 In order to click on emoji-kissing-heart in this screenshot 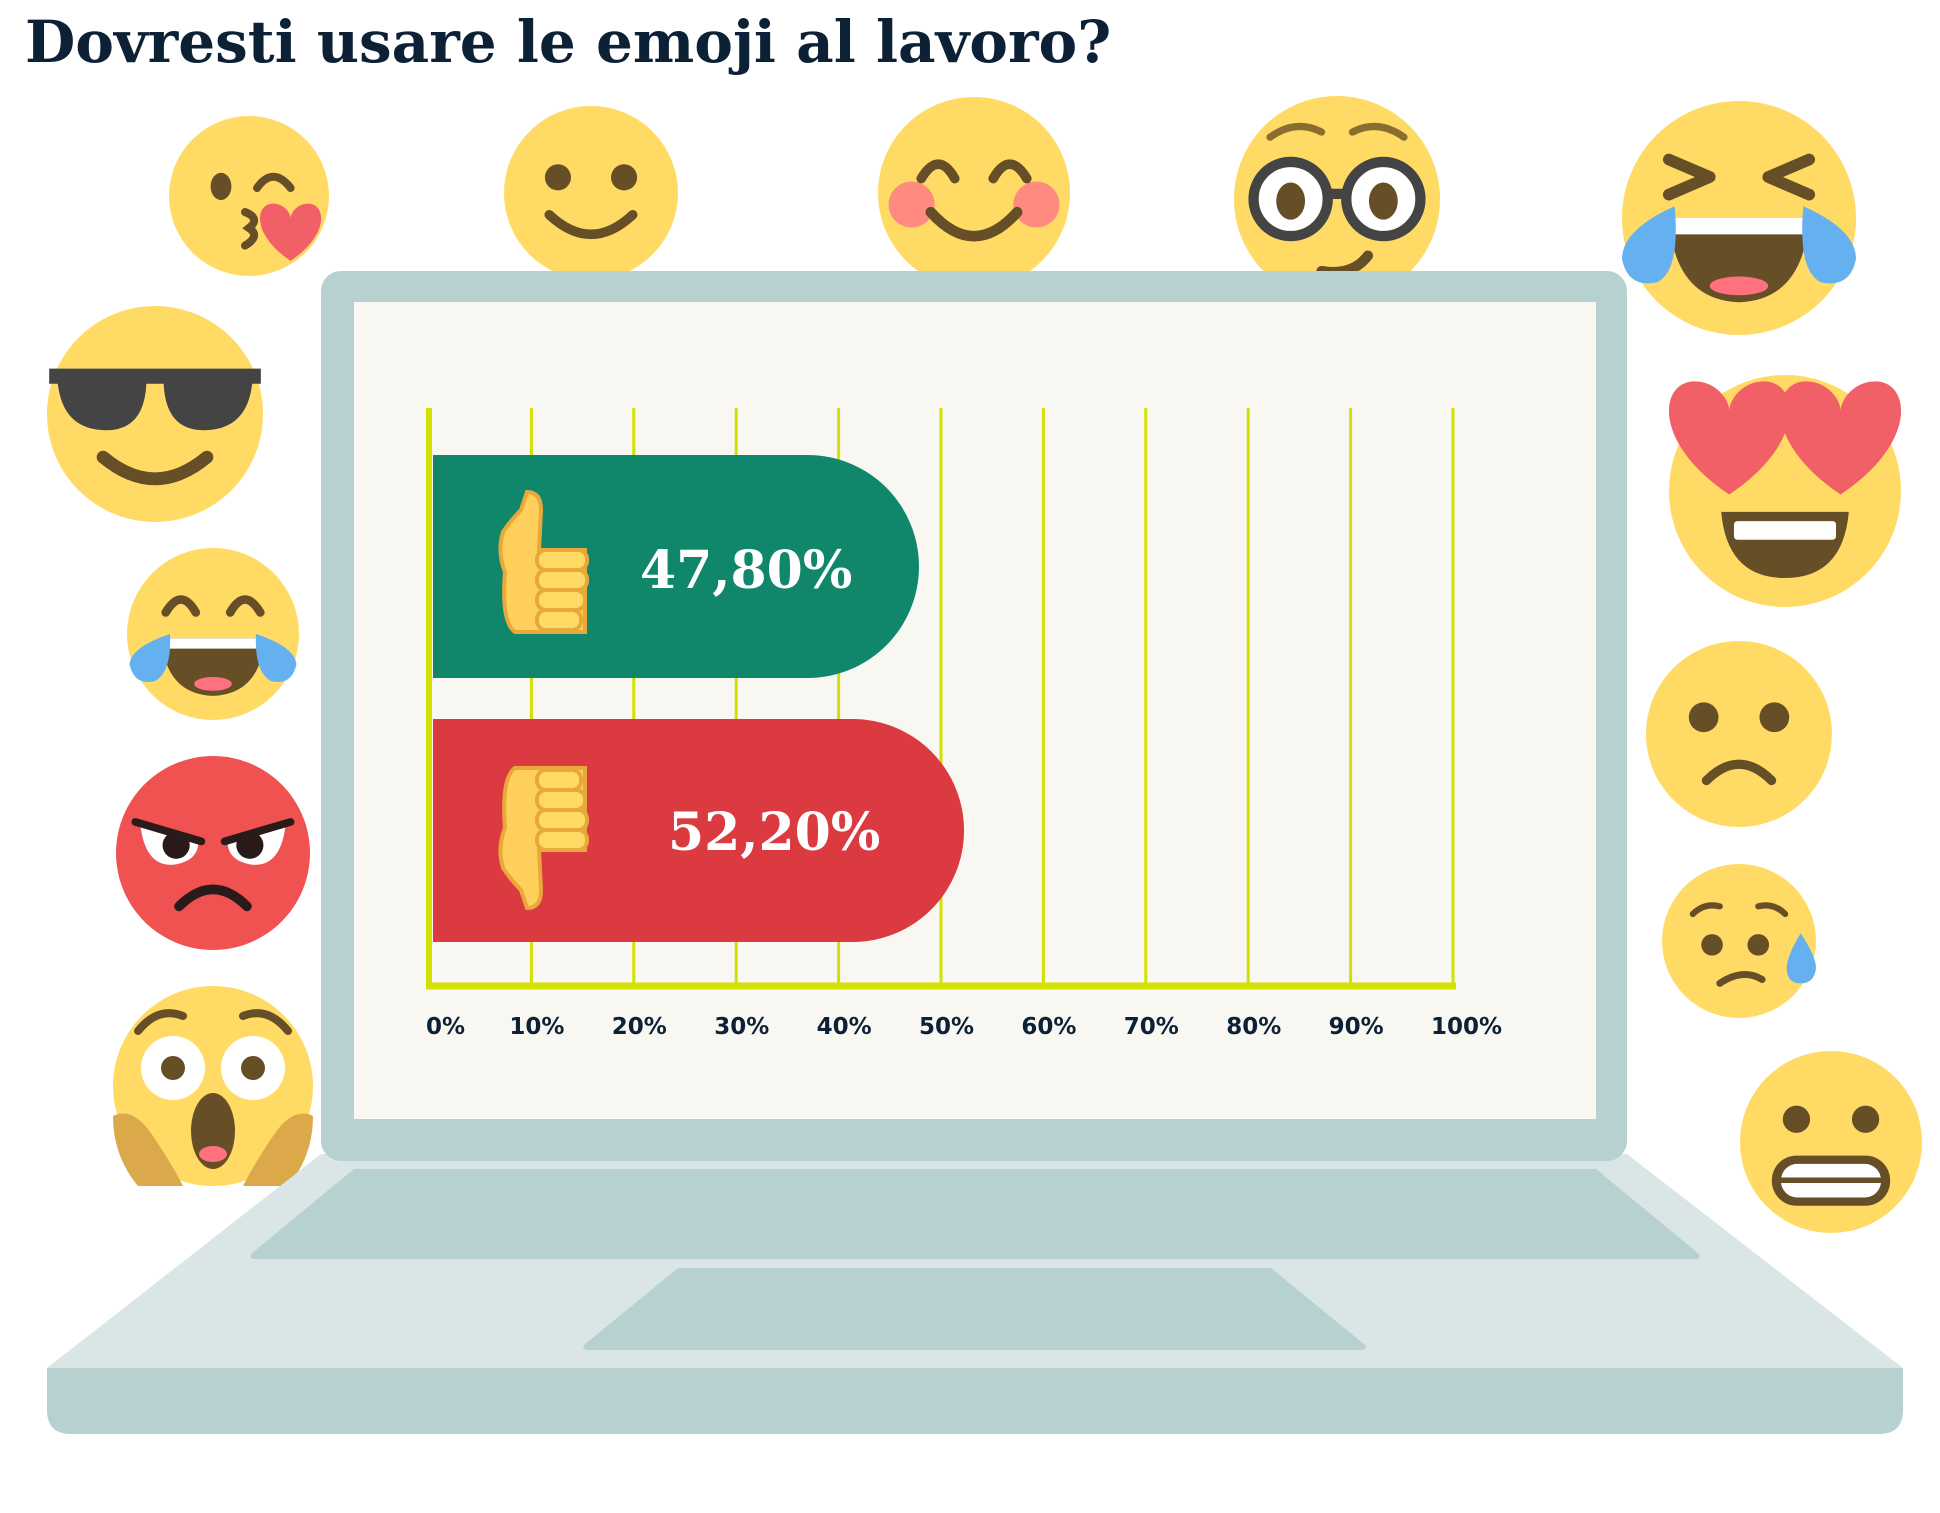, I will do `click(249, 196)`.